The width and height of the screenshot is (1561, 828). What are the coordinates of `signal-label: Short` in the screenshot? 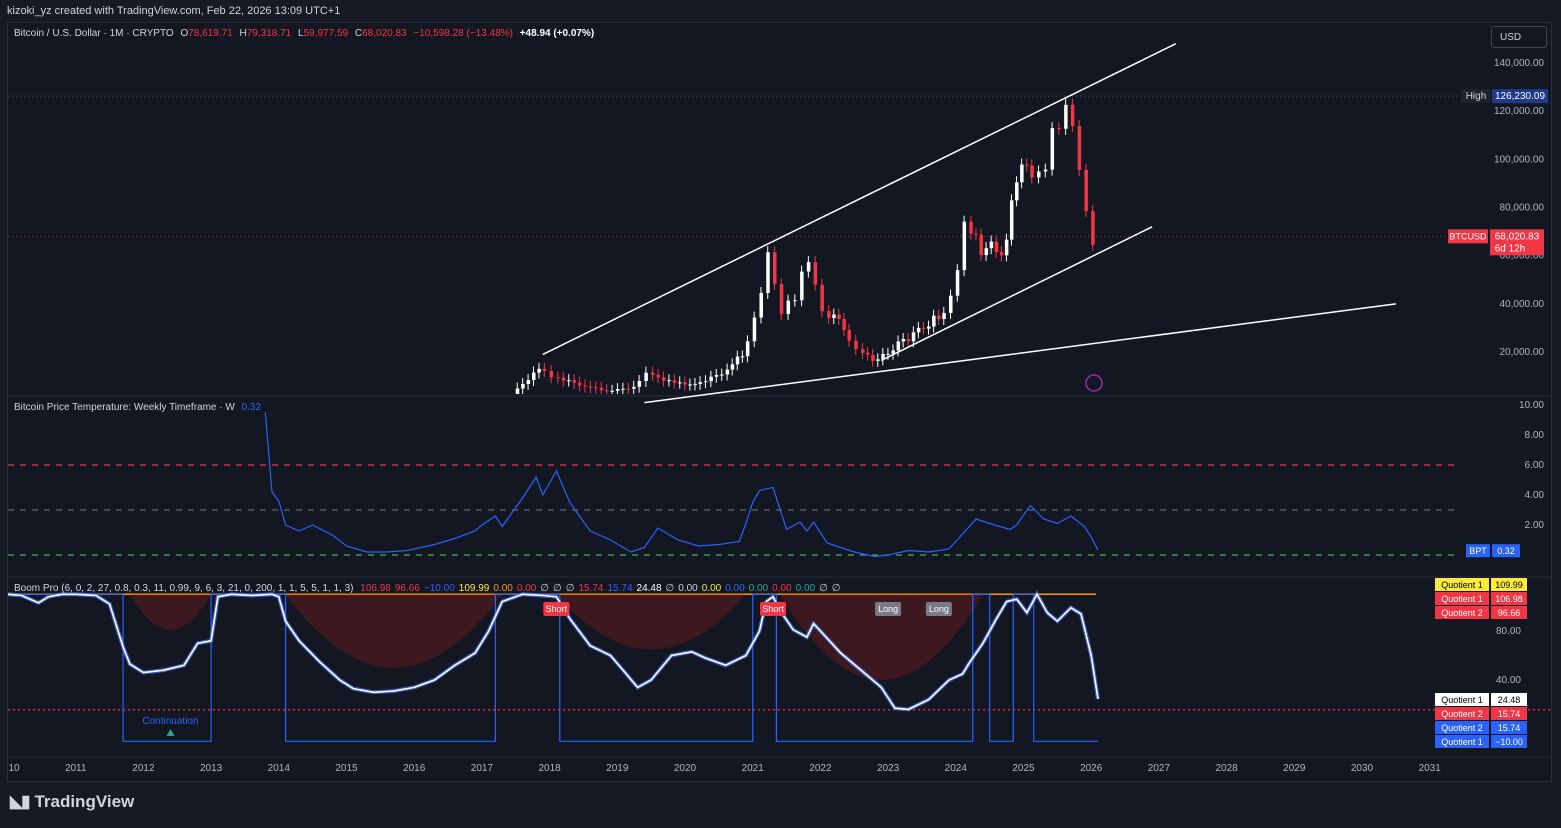 It's located at (773, 609).